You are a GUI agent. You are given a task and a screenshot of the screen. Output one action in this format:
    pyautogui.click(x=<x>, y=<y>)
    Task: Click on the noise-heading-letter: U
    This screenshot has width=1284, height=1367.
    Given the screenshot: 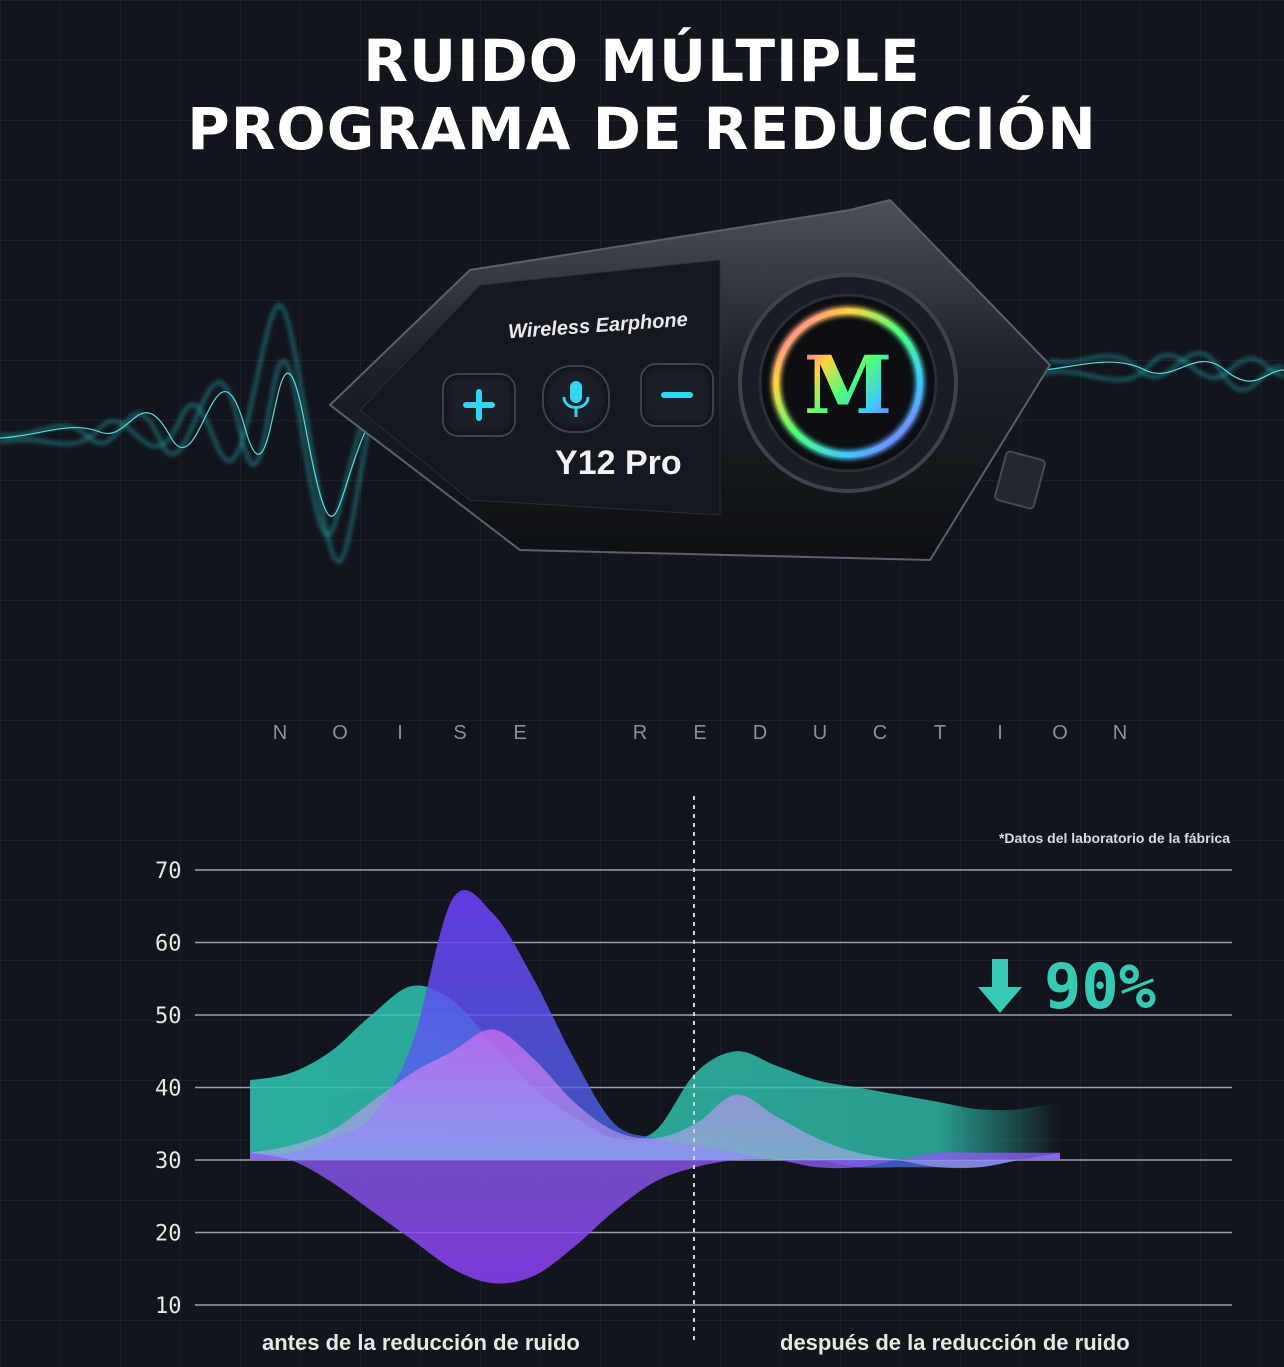 What is the action you would take?
    pyautogui.click(x=820, y=733)
    